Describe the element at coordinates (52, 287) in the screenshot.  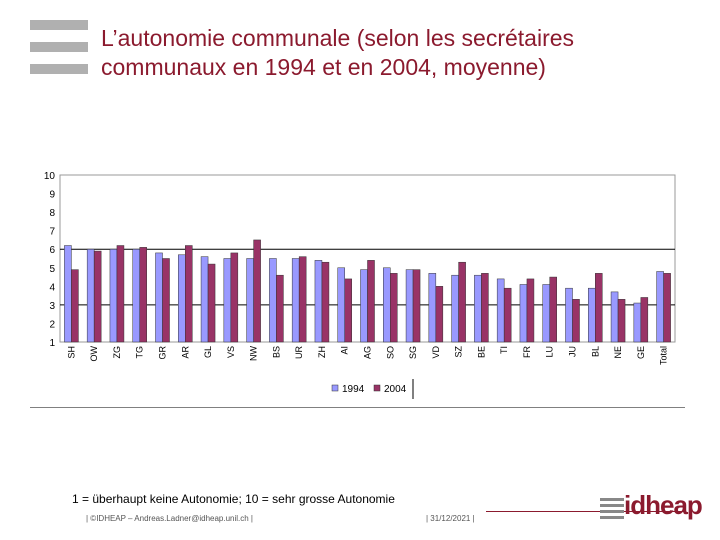
I see `y-tick-label: 4` at that location.